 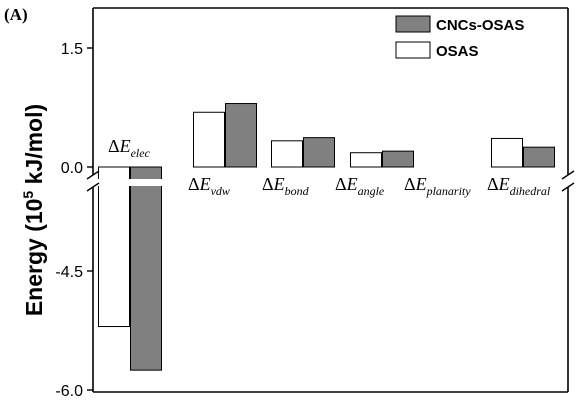 I want to click on y-axis-label: Energy (105 kJ/mol), so click(x=33, y=210).